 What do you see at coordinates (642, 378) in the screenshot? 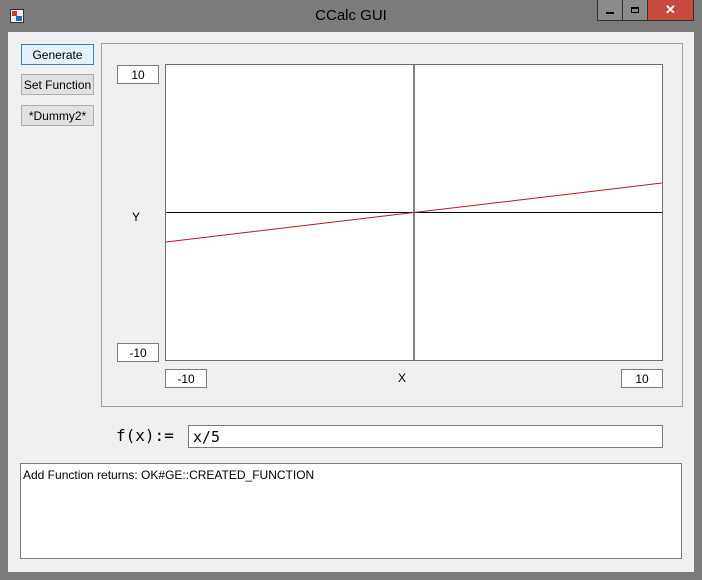
I see `x-max-box: 10` at bounding box center [642, 378].